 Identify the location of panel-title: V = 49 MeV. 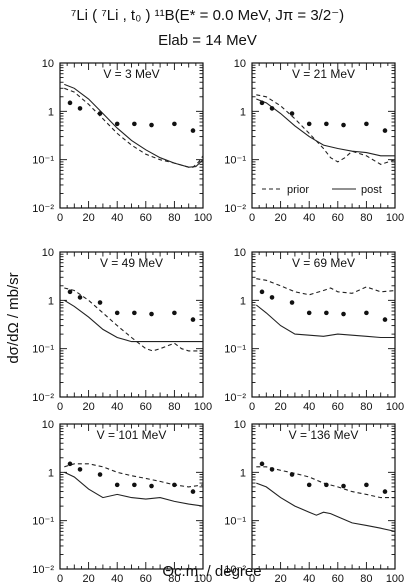
(131, 263).